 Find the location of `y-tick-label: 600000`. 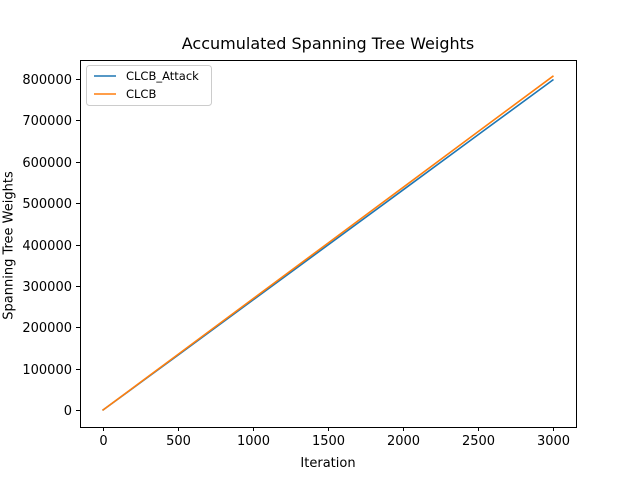

y-tick-label: 600000 is located at coordinates (47, 163).